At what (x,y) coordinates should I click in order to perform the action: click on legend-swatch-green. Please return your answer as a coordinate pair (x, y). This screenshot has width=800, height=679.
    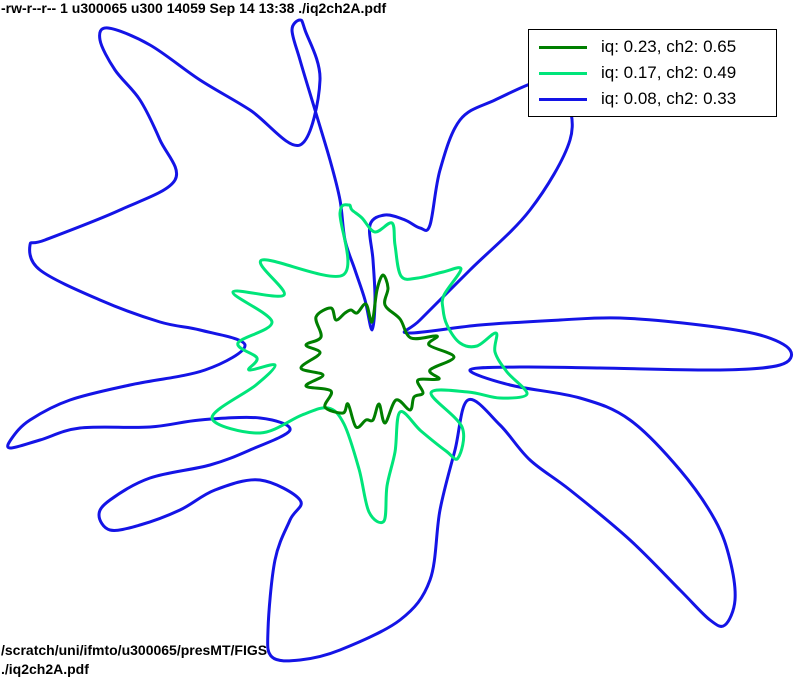
    Looking at the image, I should click on (563, 47).